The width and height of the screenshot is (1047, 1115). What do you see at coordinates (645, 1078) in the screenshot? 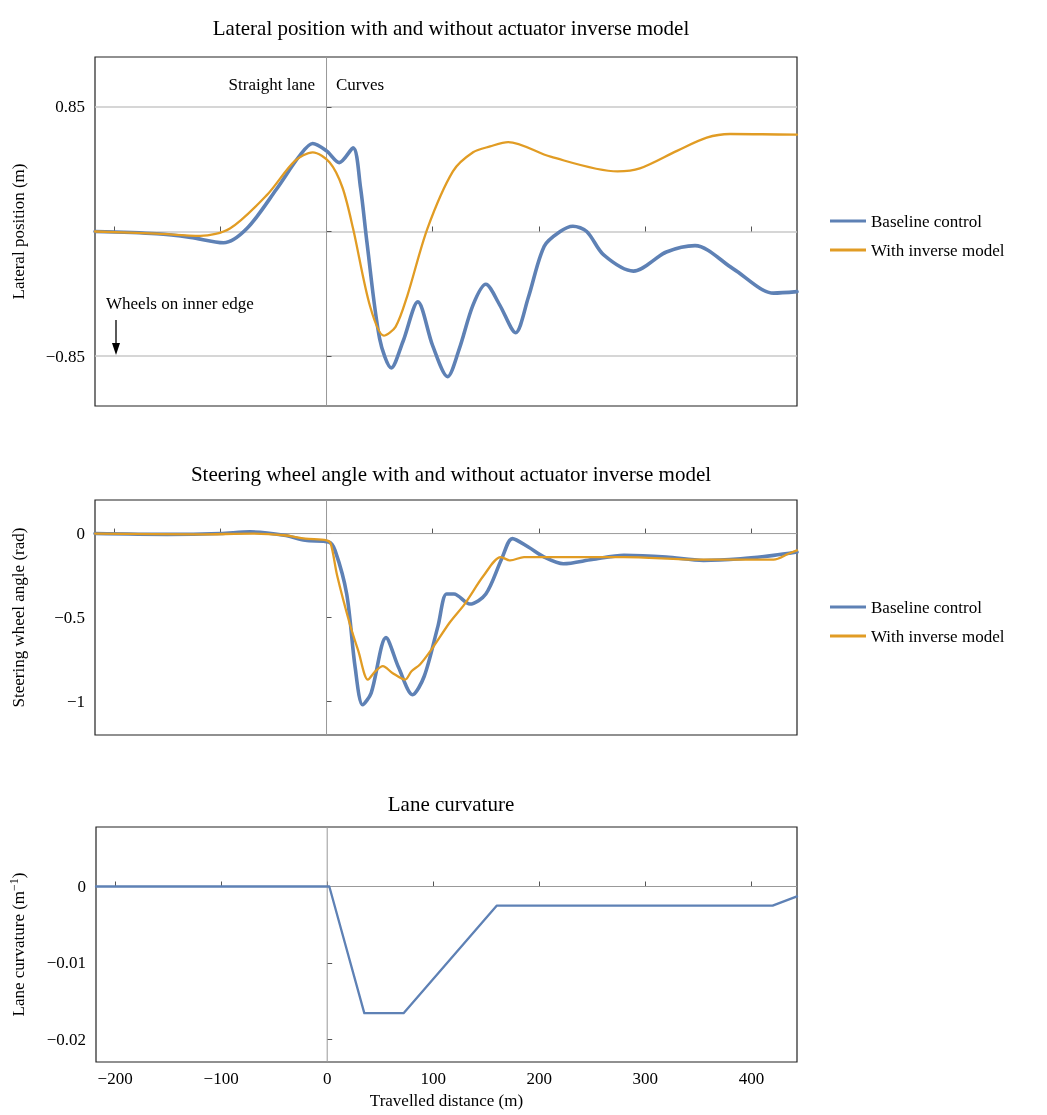
I see `x-tick-label: 300` at bounding box center [645, 1078].